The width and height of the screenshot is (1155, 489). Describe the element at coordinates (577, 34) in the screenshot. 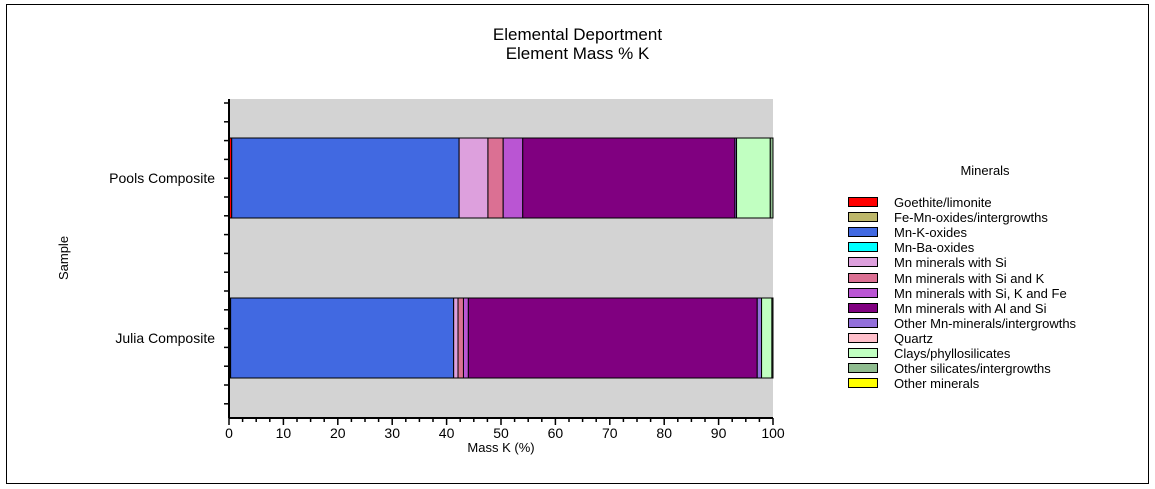

I see `chart-title: Elemental Deportment` at that location.